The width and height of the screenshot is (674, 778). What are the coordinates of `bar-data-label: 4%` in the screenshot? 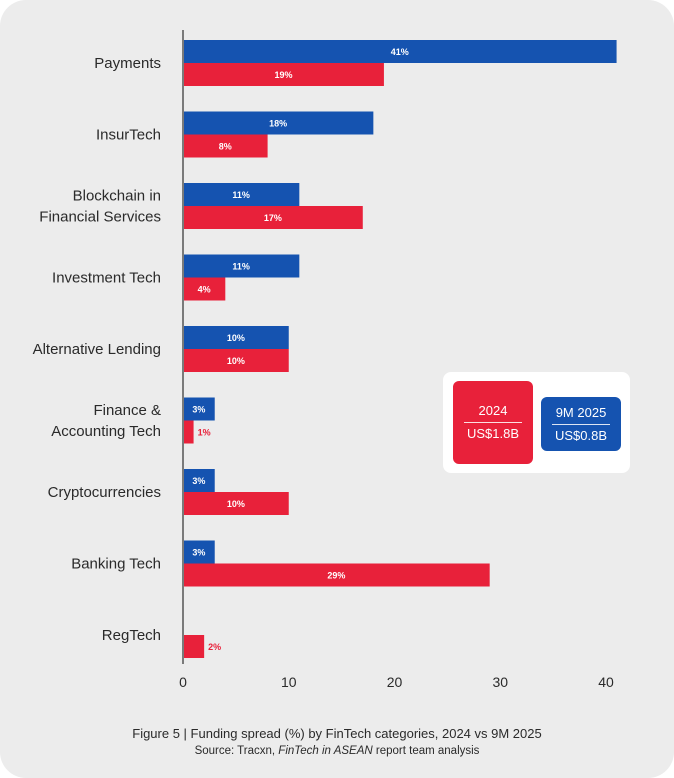 It's located at (204, 290).